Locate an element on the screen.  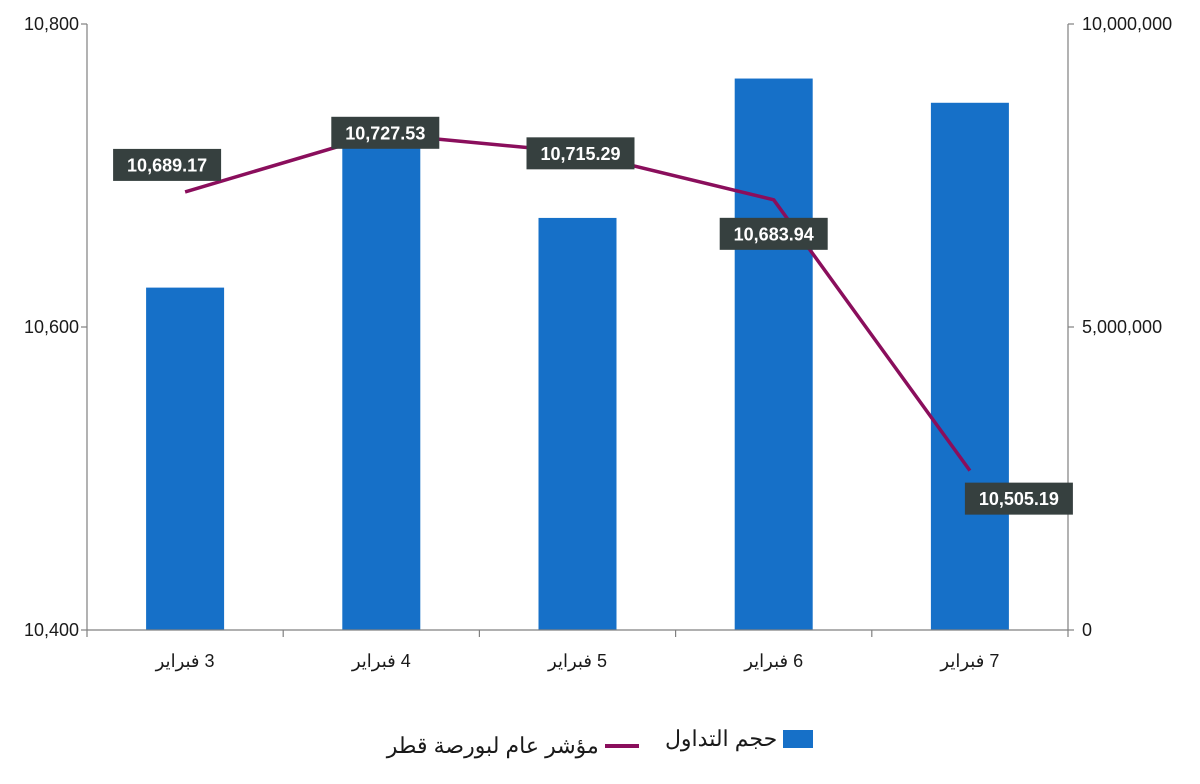
right-axis-ticks: 0 5,000,000 10,000,000 is located at coordinates (1120, 327).